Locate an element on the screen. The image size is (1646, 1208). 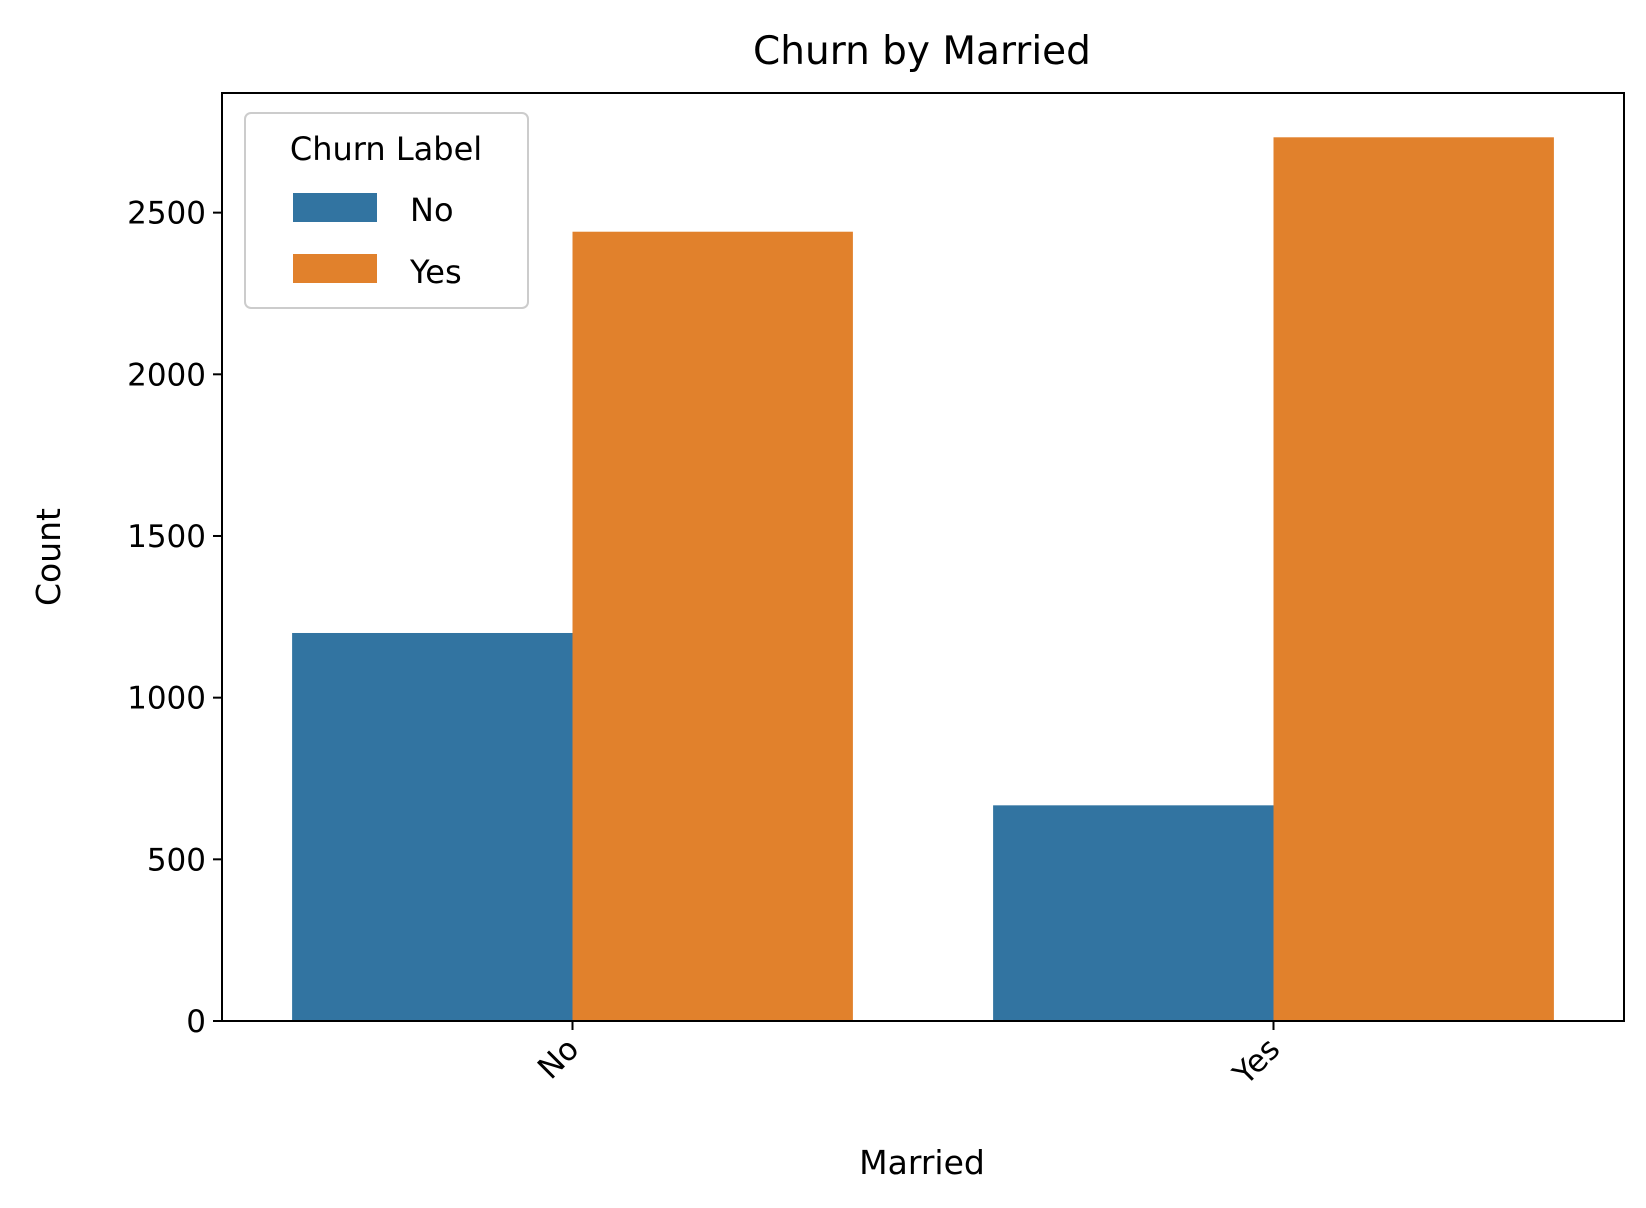
legend: Churn Label No Yes is located at coordinates (386, 210).